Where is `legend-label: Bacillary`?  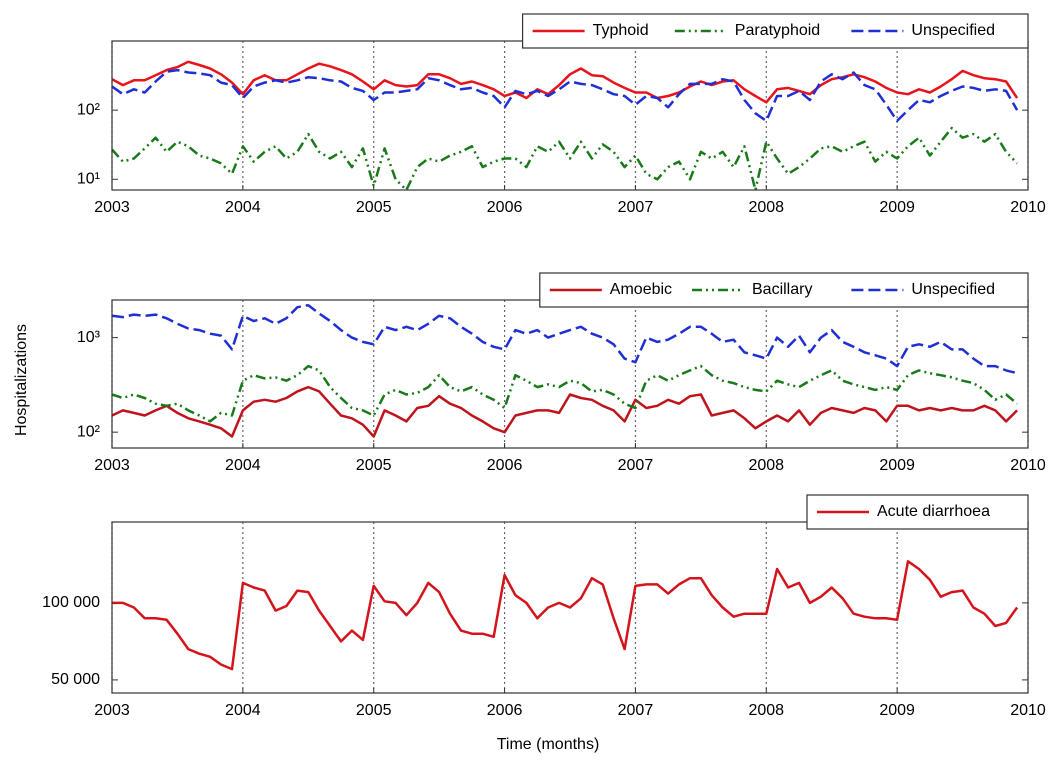 legend-label: Bacillary is located at coordinates (782, 289).